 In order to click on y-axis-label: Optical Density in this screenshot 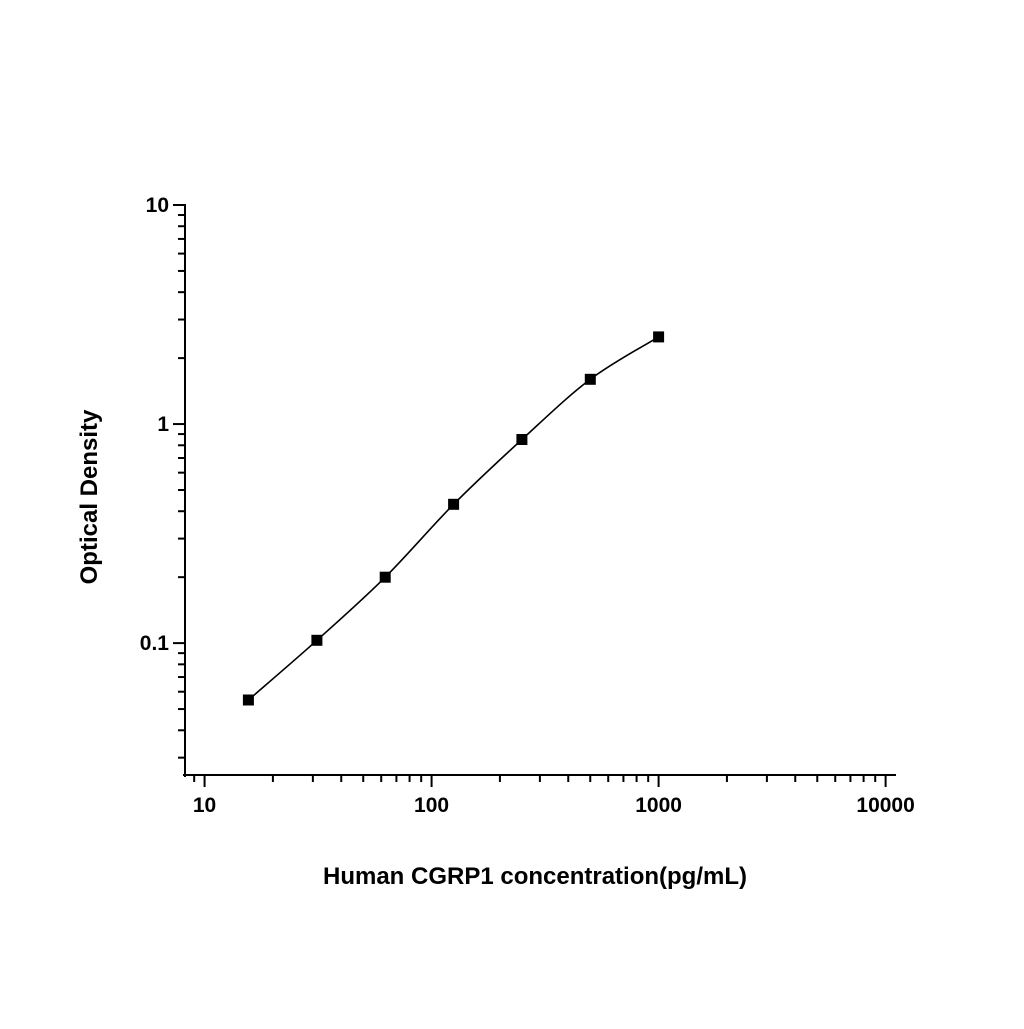, I will do `click(89, 496)`.